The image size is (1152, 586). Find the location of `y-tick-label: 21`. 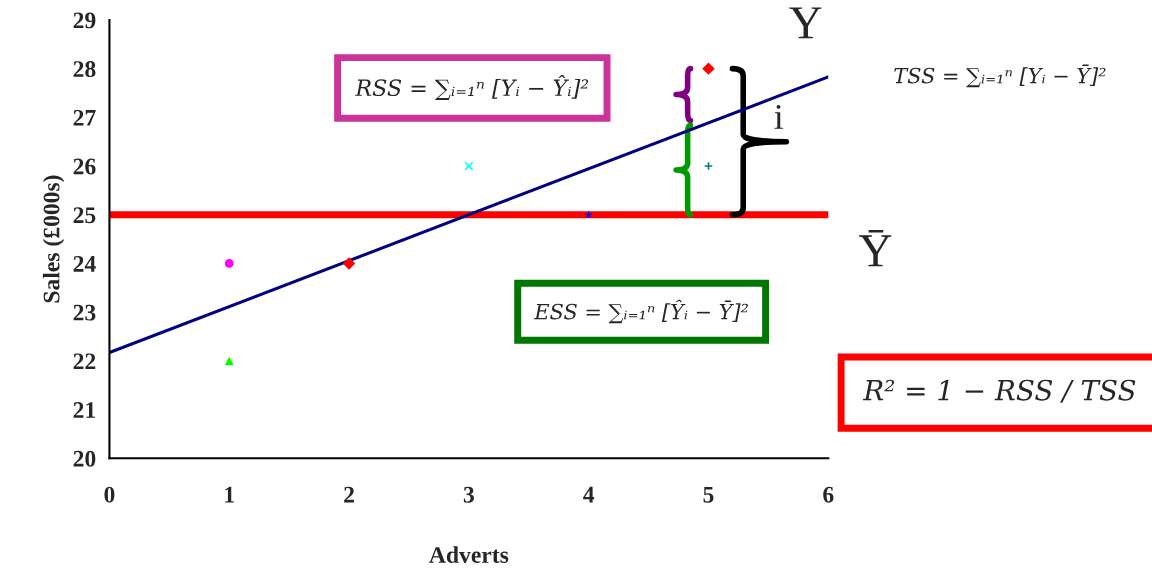

y-tick-label: 21 is located at coordinates (84, 410).